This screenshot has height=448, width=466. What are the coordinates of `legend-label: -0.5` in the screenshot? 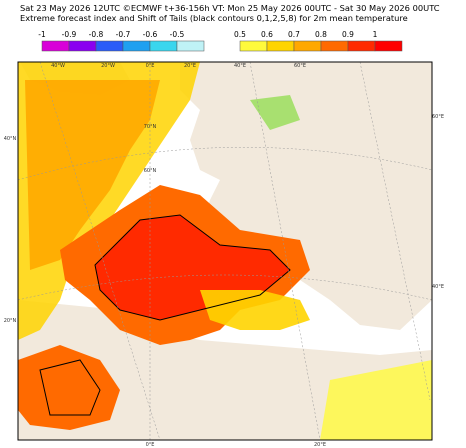 It's located at (177, 34).